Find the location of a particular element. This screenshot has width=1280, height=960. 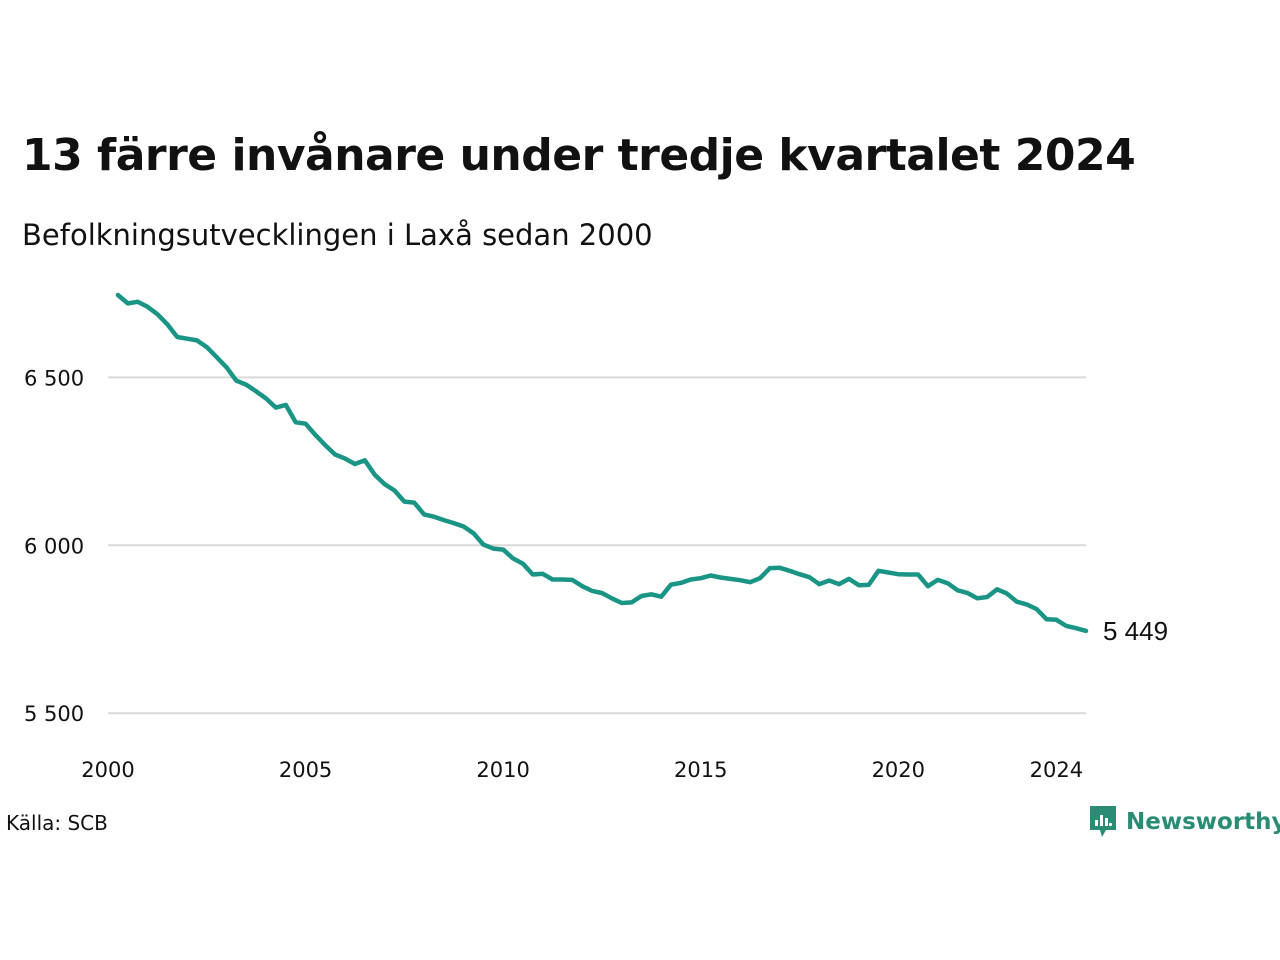

x-tick-label: 2005 is located at coordinates (305, 770).